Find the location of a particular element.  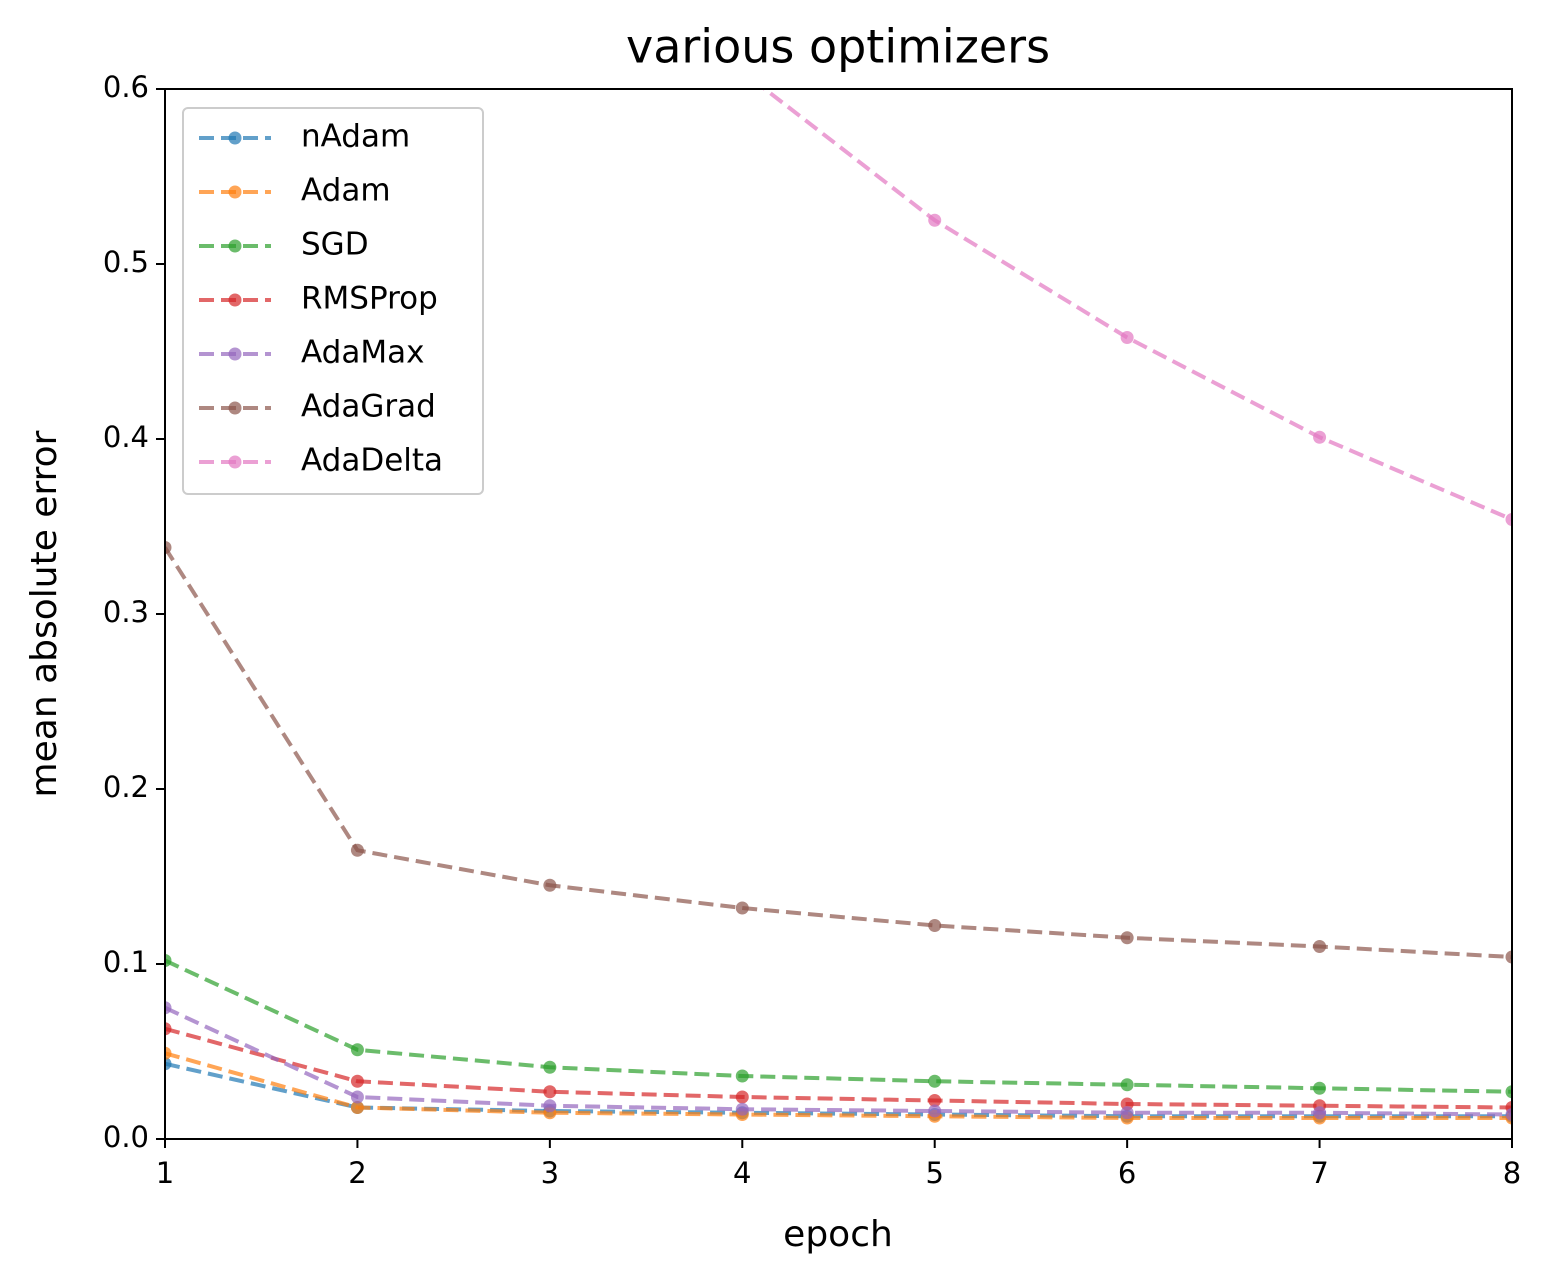

legend-label: AdaMax is located at coordinates (362, 353).